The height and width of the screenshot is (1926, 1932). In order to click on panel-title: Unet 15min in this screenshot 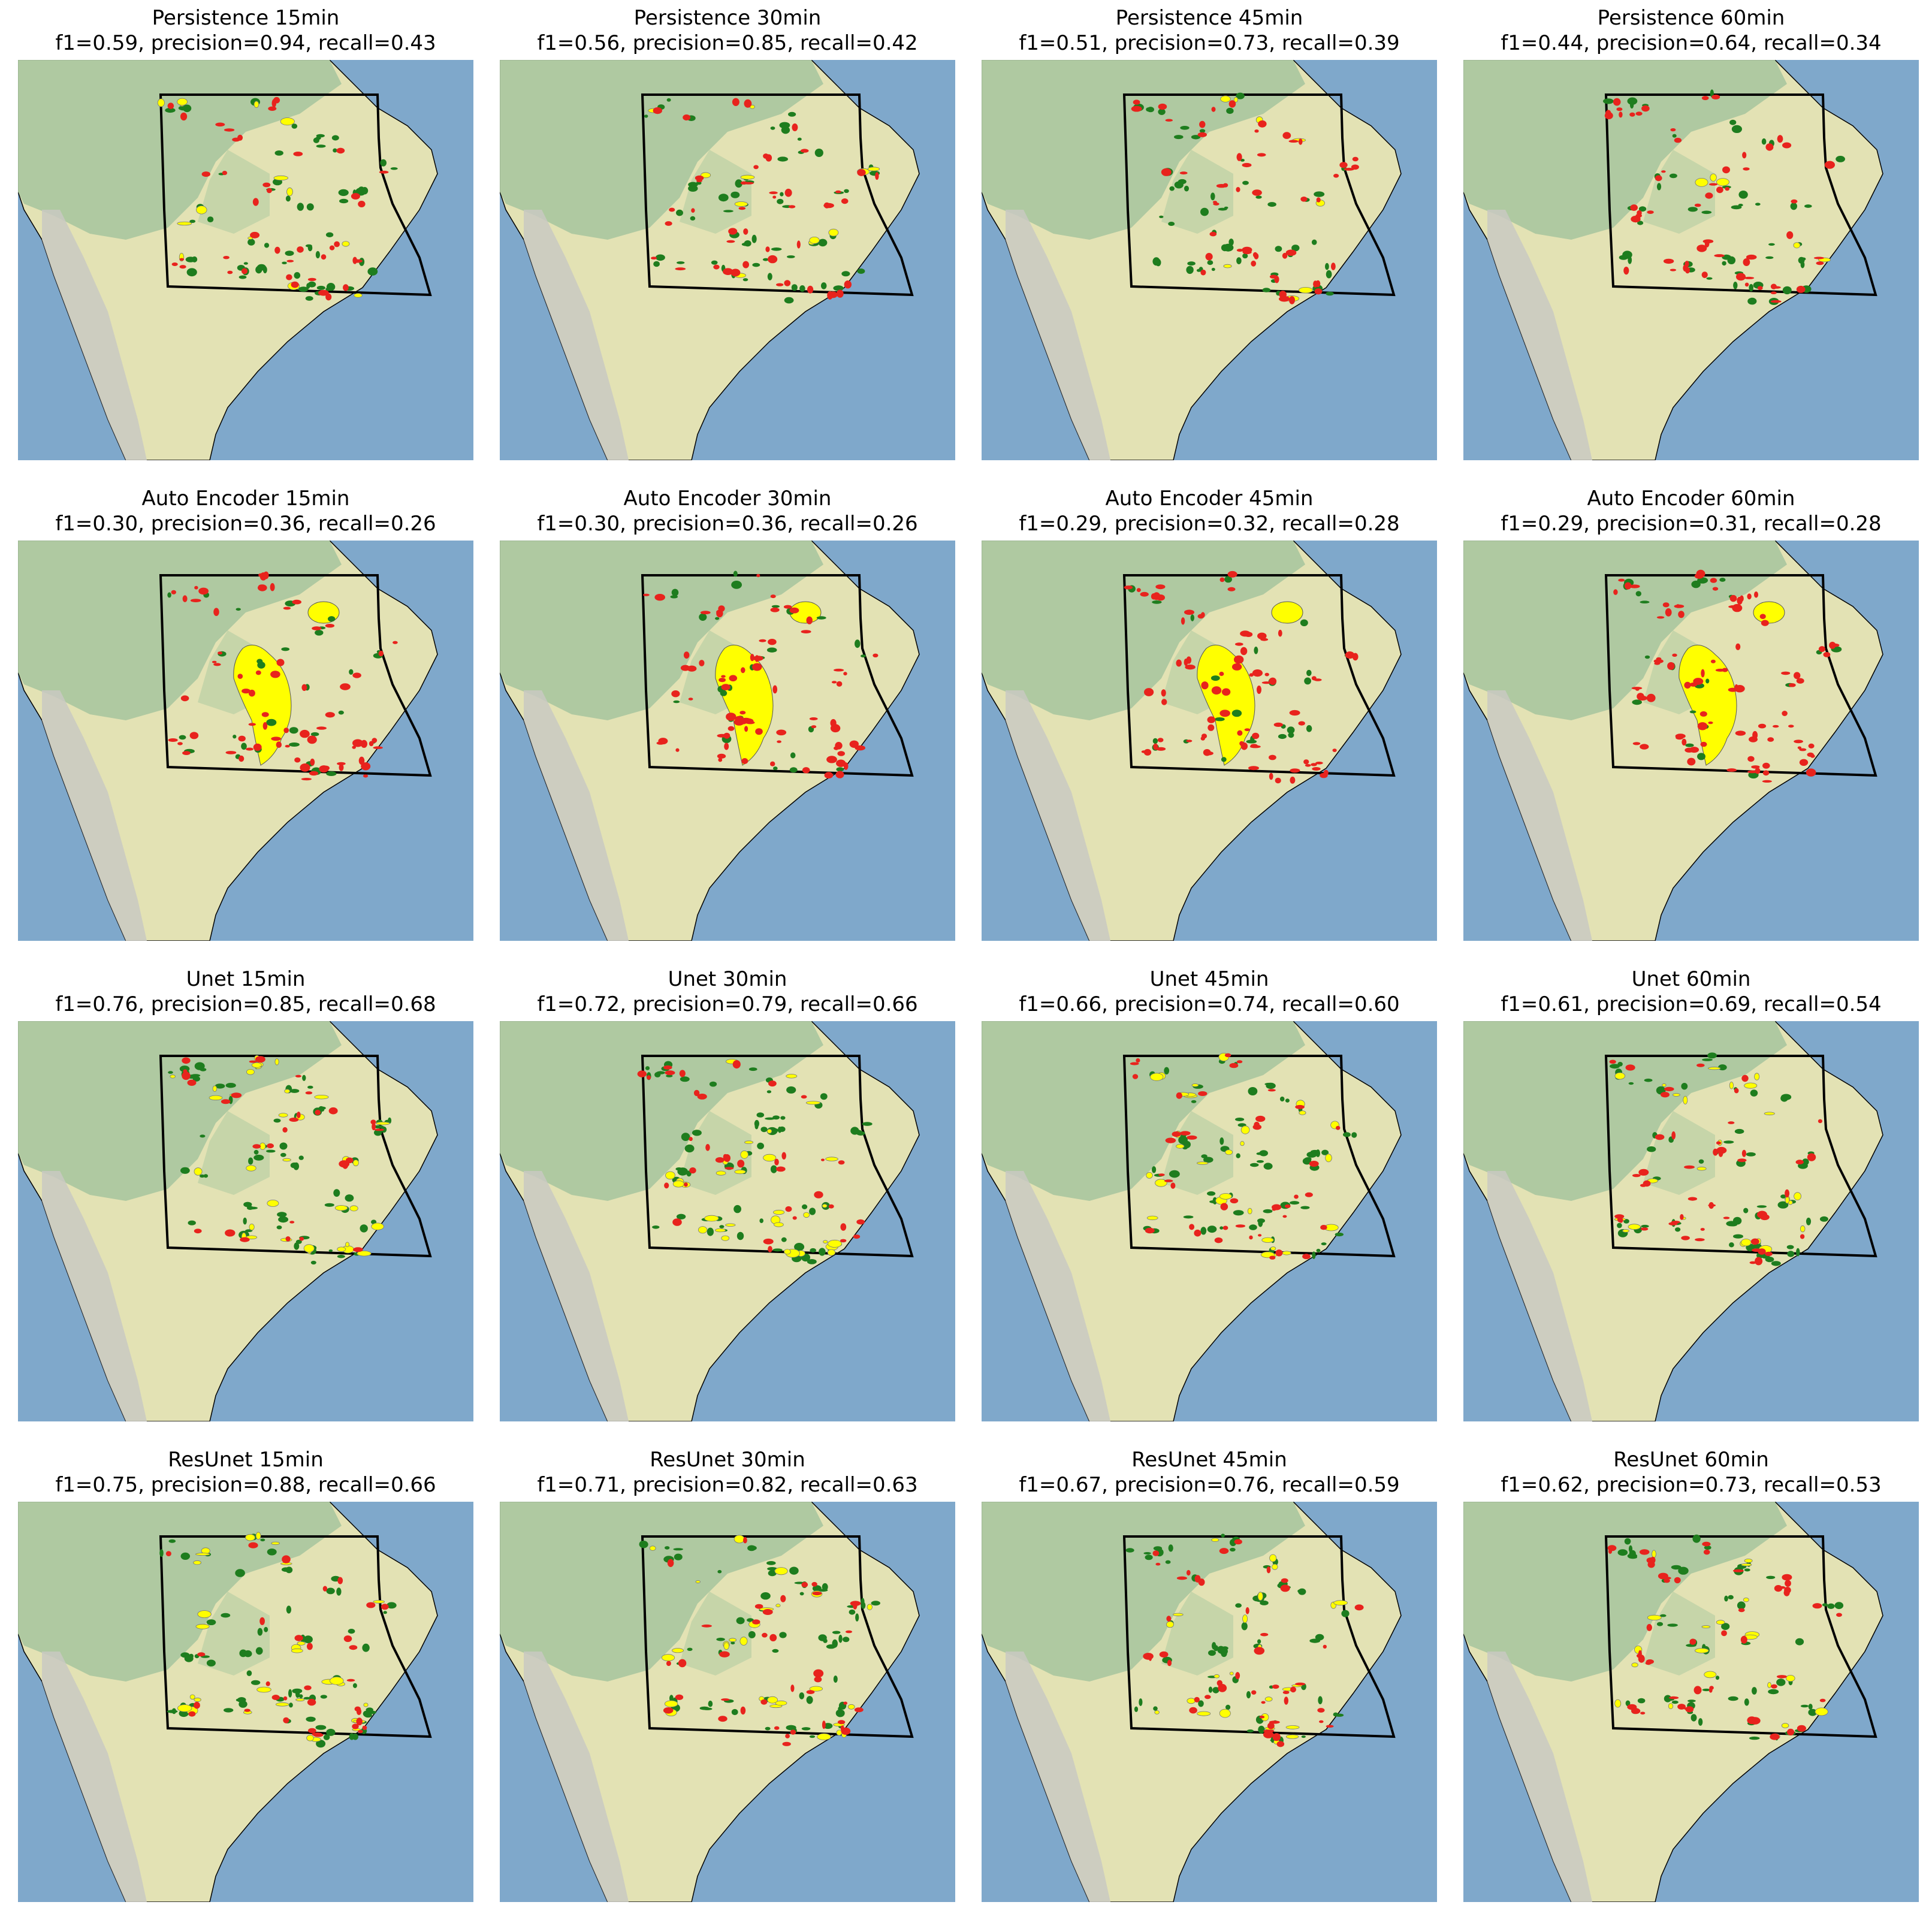, I will do `click(246, 979)`.